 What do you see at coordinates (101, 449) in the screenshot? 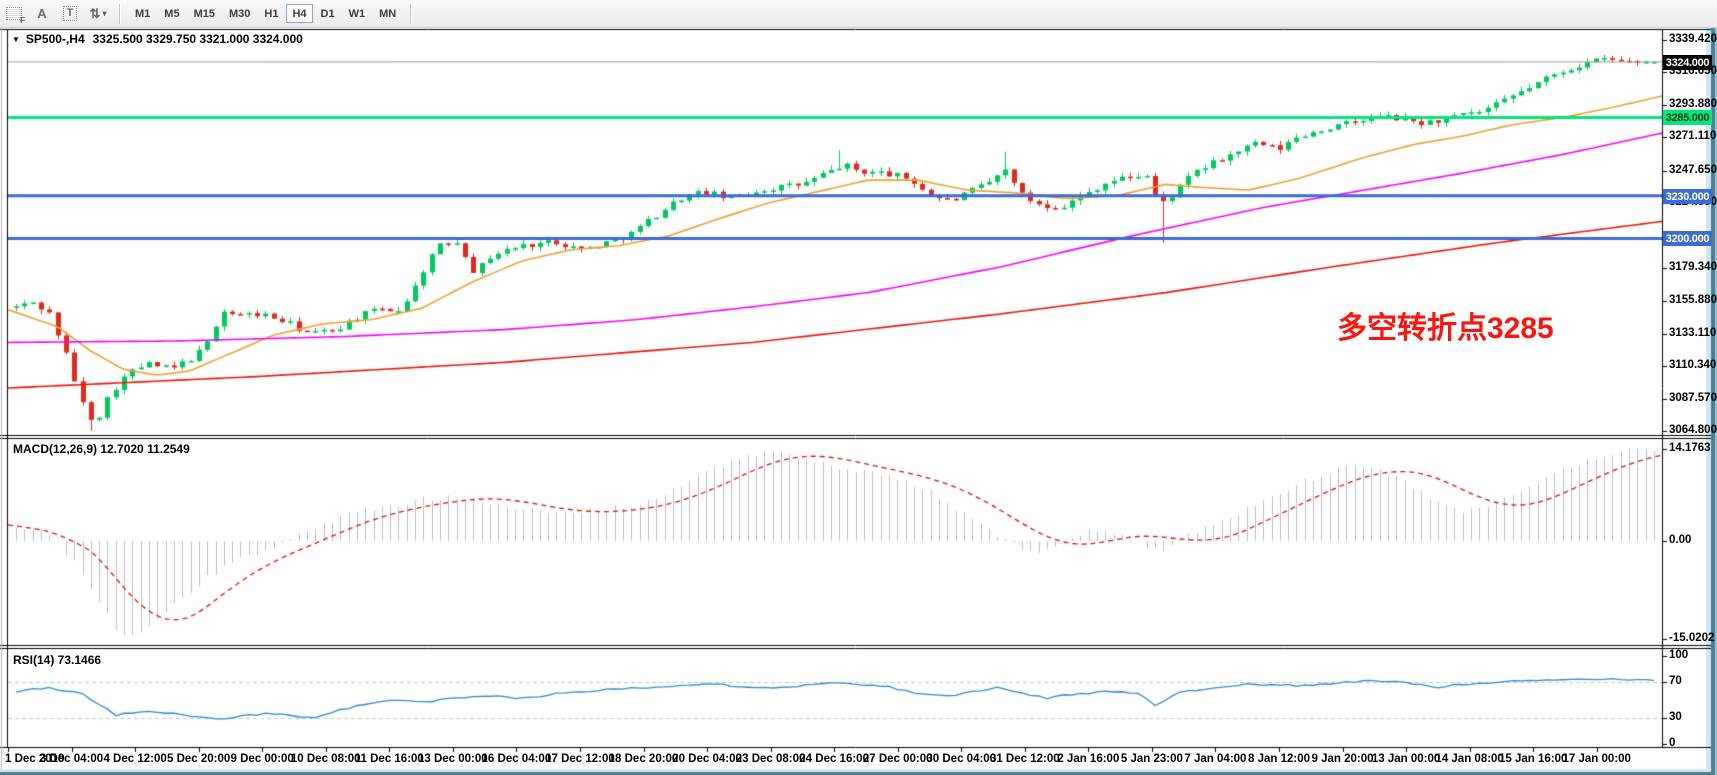
I see `macd-indicator-label: MACD(12,26,9) 12.7020 11.2549` at bounding box center [101, 449].